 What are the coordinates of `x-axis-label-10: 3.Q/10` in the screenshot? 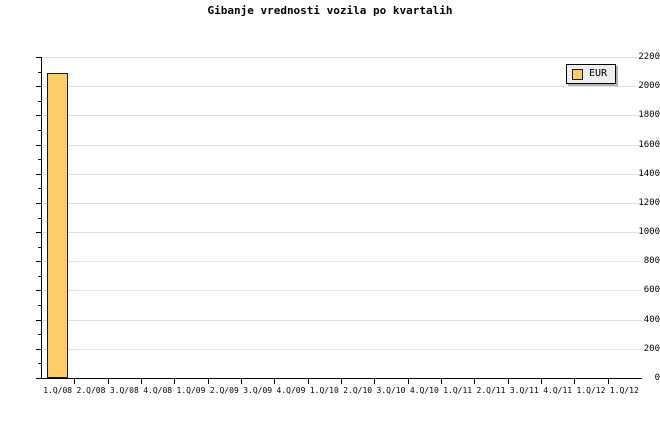 It's located at (391, 390).